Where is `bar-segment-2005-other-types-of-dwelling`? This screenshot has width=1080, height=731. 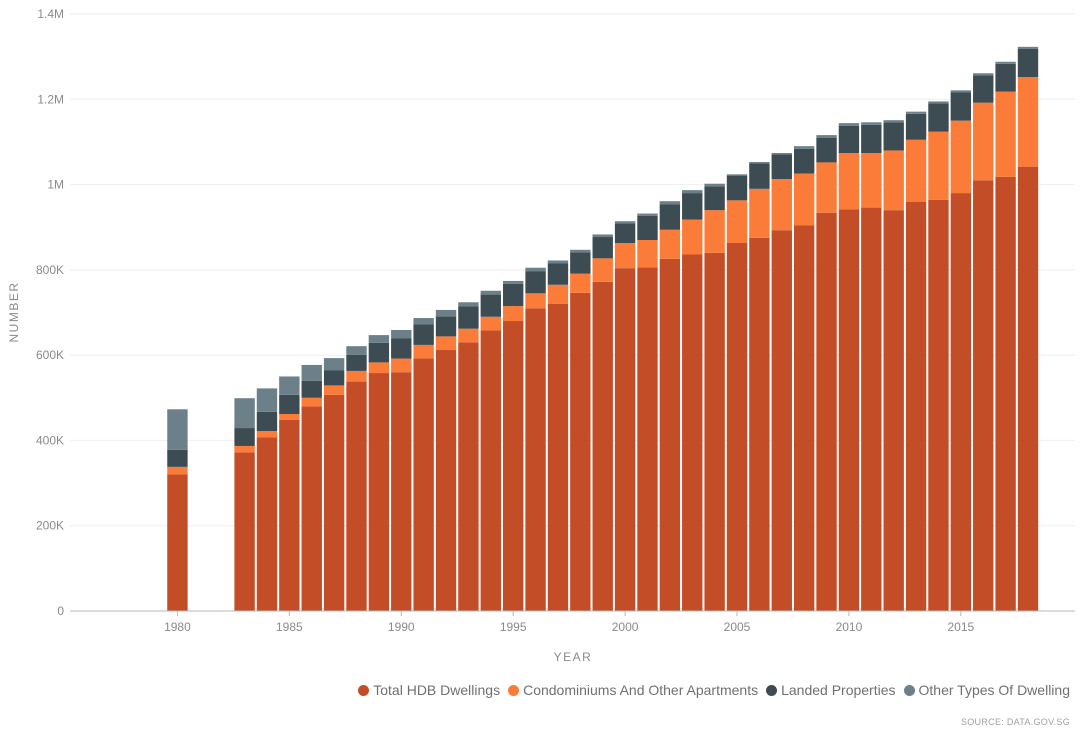 bar-segment-2005-other-types-of-dwelling is located at coordinates (737, 175).